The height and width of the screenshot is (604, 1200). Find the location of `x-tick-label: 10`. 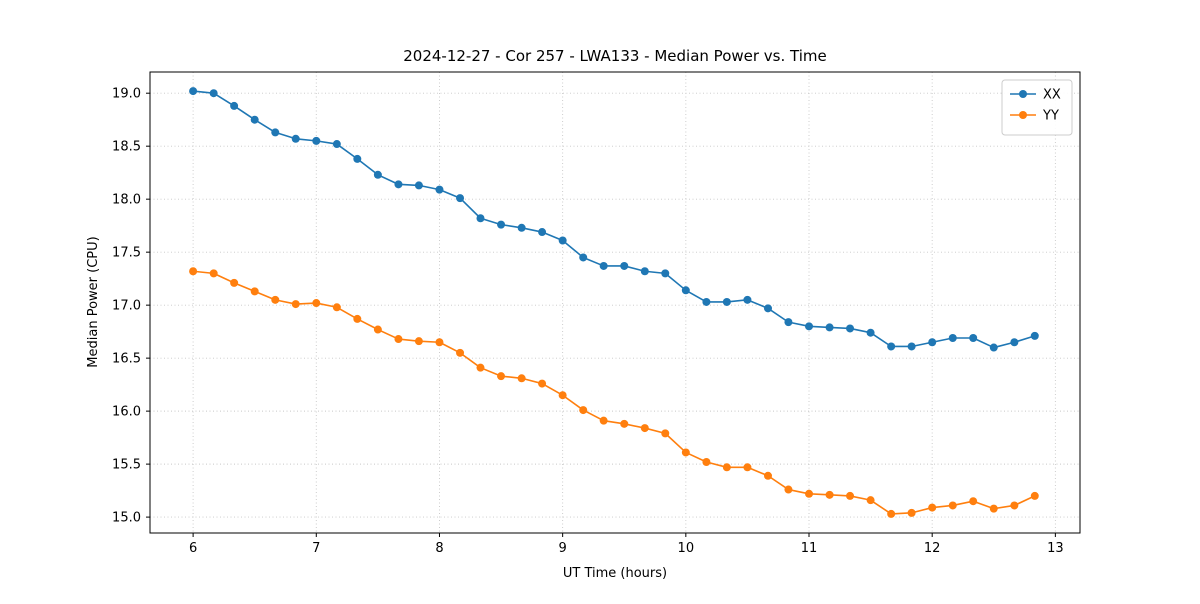

x-tick-label: 10 is located at coordinates (686, 548).